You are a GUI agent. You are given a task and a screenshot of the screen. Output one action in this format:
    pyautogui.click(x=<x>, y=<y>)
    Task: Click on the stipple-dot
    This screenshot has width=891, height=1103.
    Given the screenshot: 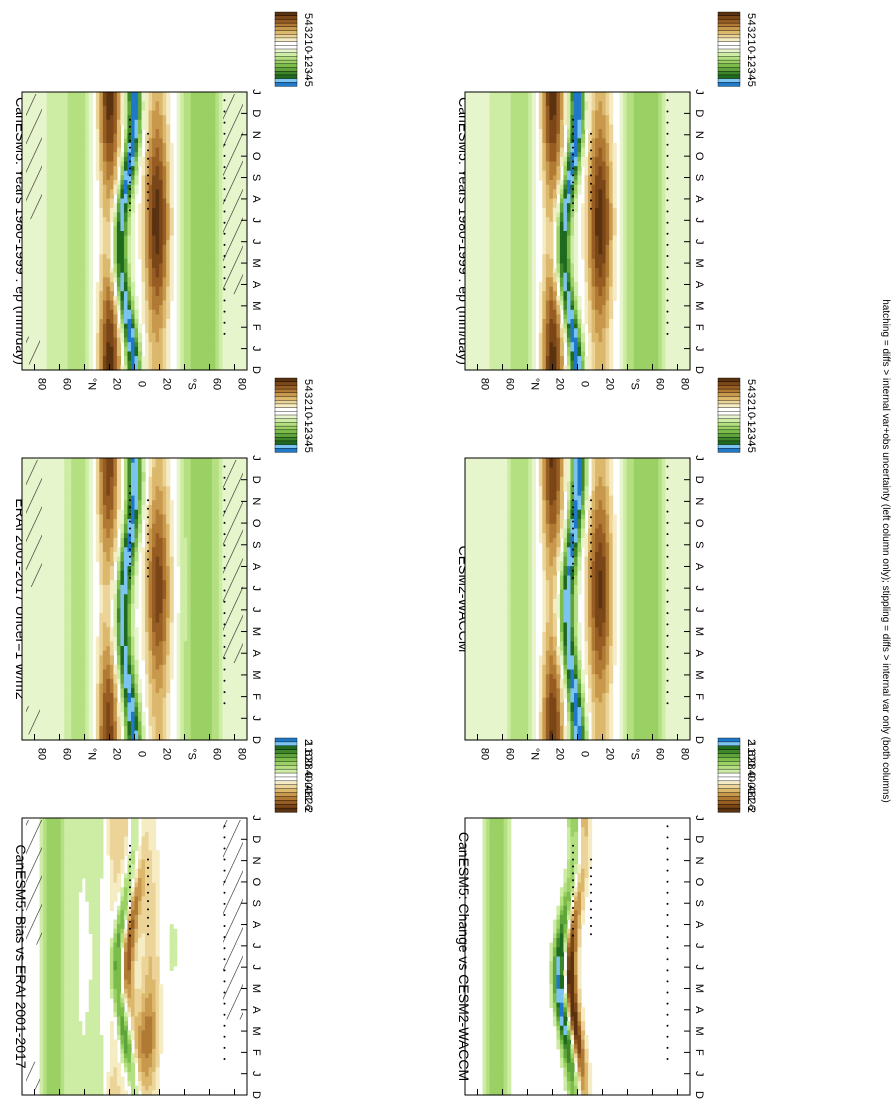 What is the action you would take?
    pyautogui.click(x=224, y=244)
    